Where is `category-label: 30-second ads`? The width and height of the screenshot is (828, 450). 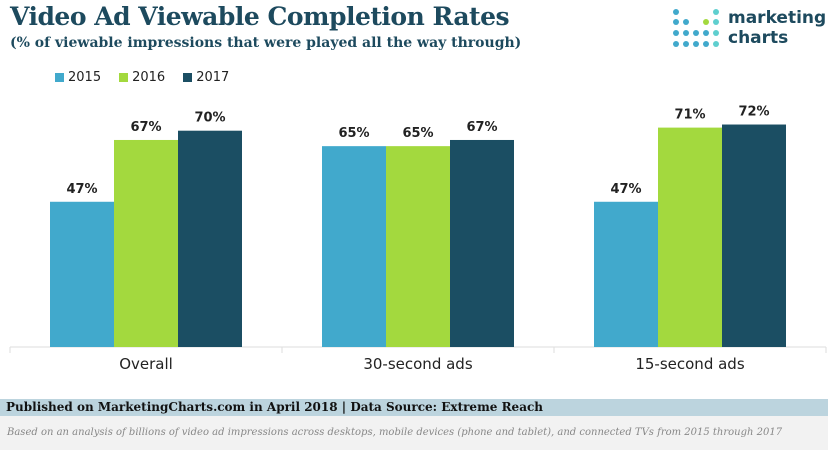
category-label: 30-second ads is located at coordinates (417, 364).